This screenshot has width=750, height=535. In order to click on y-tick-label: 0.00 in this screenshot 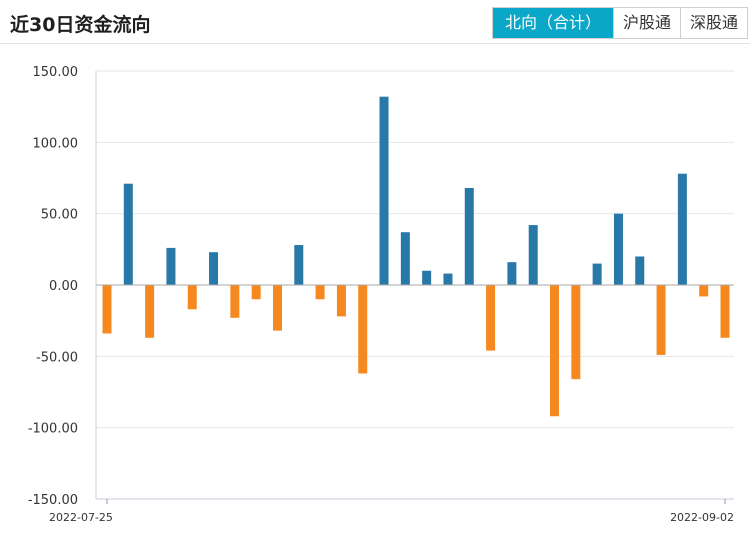, I will do `click(63, 286)`.